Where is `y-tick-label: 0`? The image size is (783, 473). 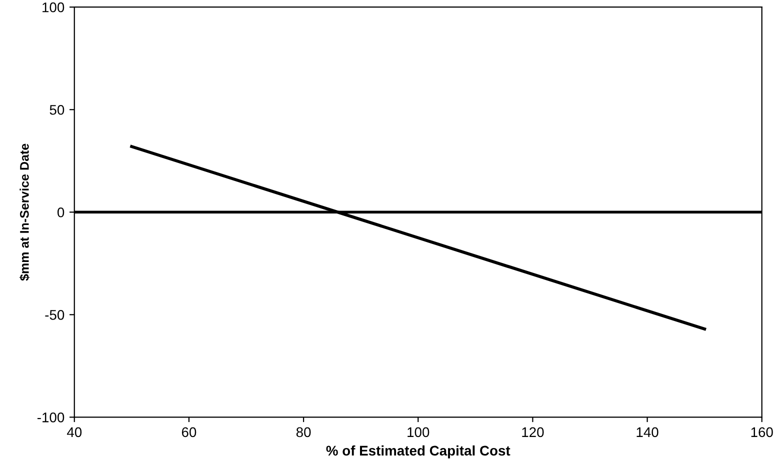 y-tick-label: 0 is located at coordinates (60, 212).